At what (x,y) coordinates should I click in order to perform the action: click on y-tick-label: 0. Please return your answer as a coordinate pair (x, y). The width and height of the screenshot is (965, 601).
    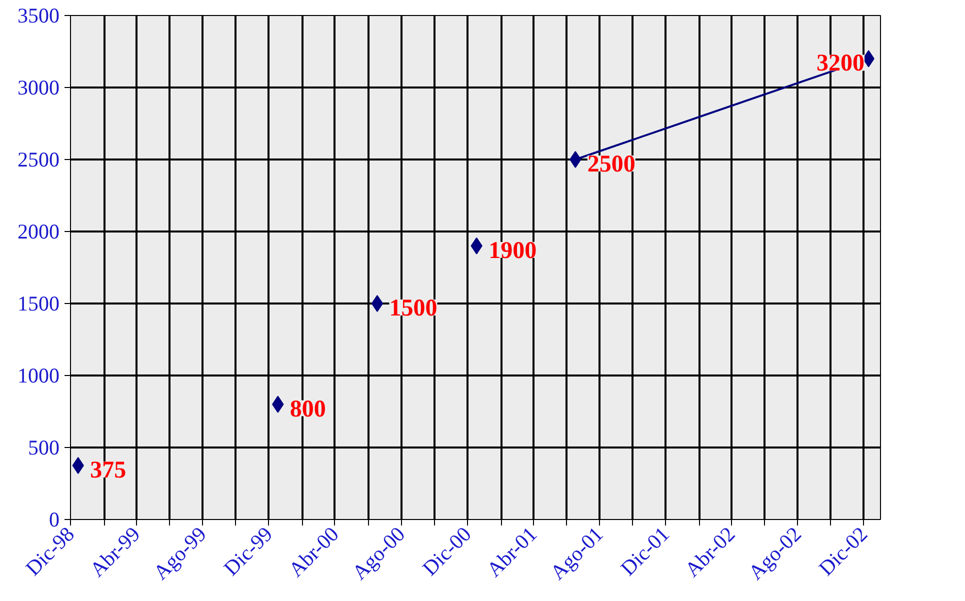
    Looking at the image, I should click on (54, 520).